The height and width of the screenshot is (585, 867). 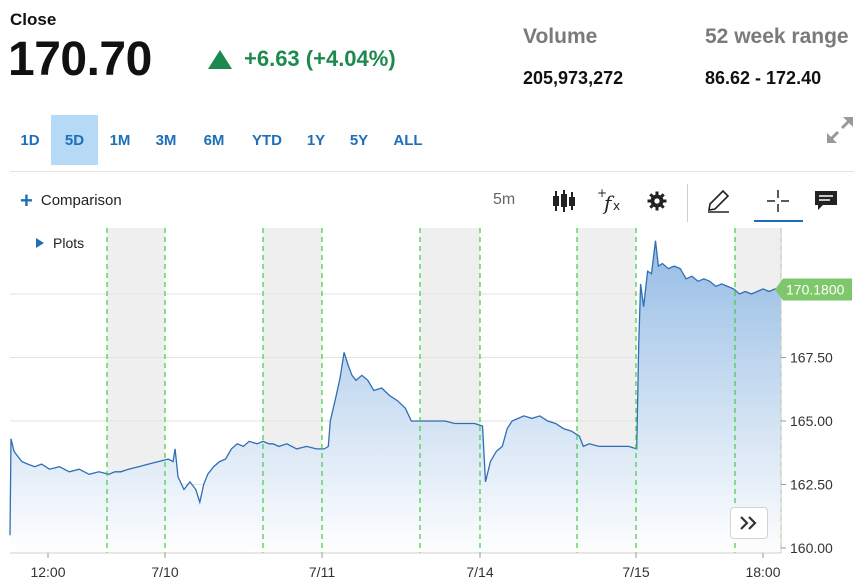 I want to click on svg-text: x, so click(x=616, y=206).